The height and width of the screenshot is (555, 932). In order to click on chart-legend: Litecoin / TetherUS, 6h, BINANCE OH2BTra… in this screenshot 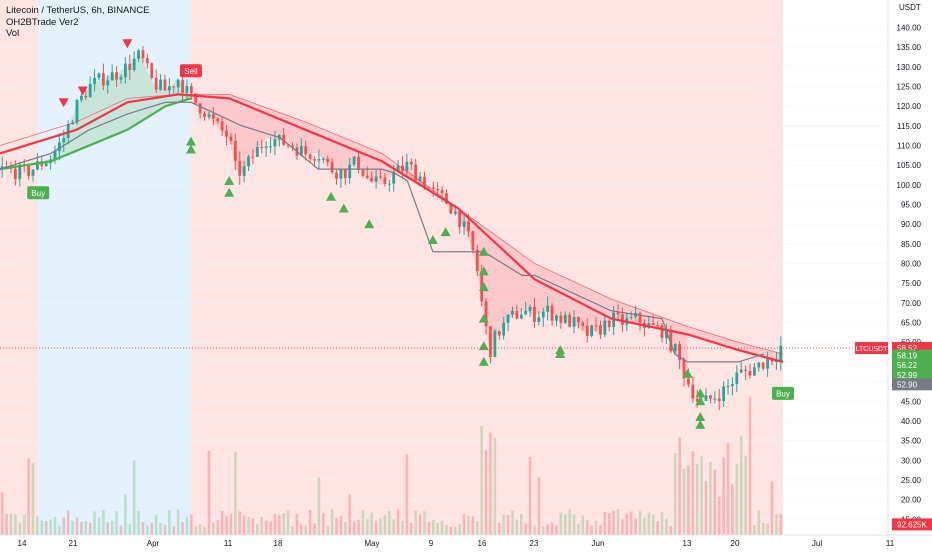, I will do `click(77, 22)`.